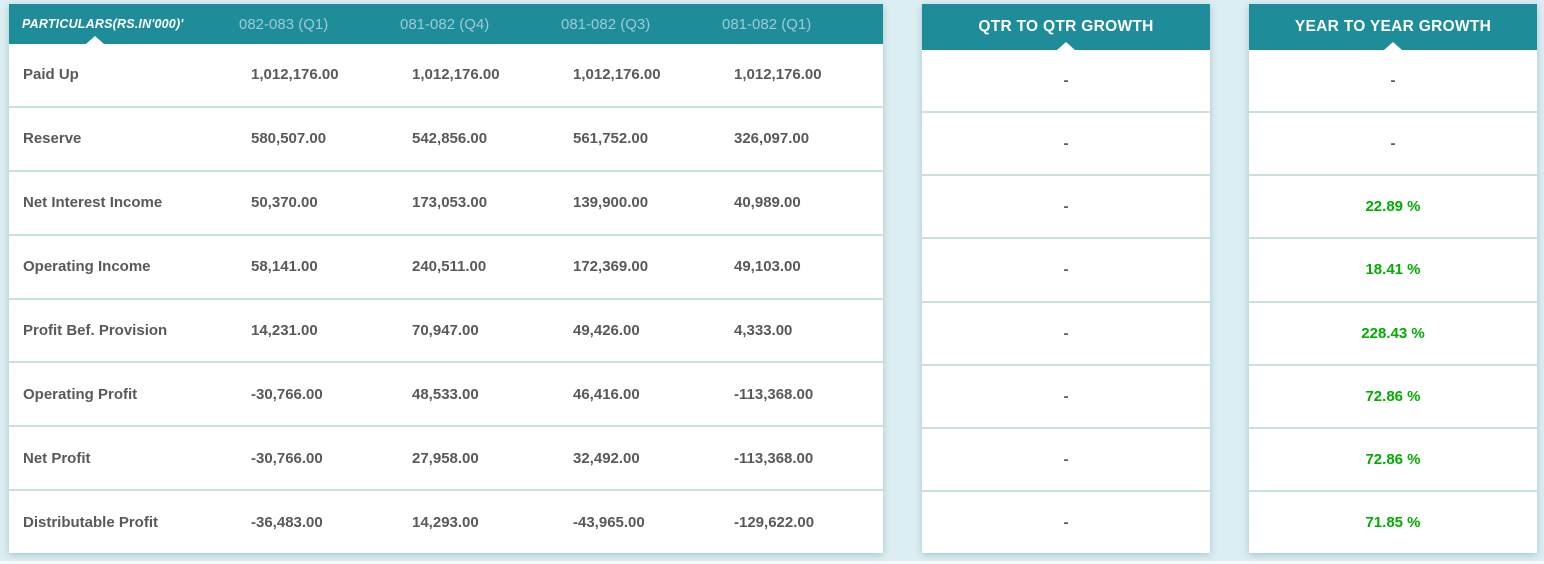 The height and width of the screenshot is (564, 1544). I want to click on particulars-header: PARTICULARS(RS.IN'000)', so click(103, 24).